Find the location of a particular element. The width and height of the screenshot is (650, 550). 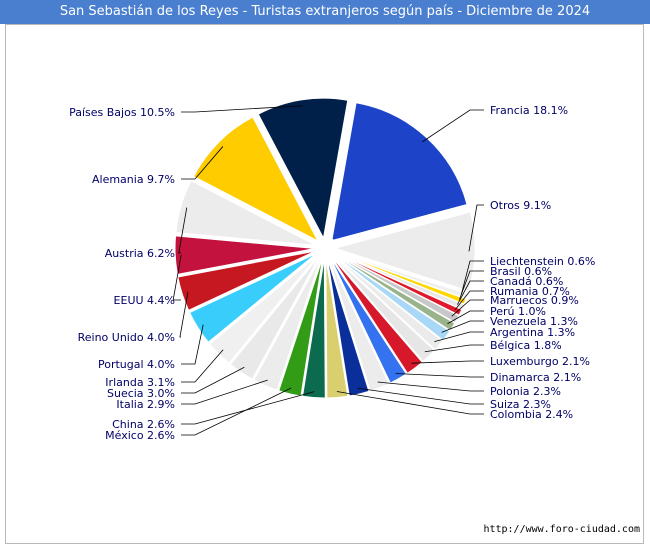

slice-label: Canadá 0.6% is located at coordinates (526, 281).